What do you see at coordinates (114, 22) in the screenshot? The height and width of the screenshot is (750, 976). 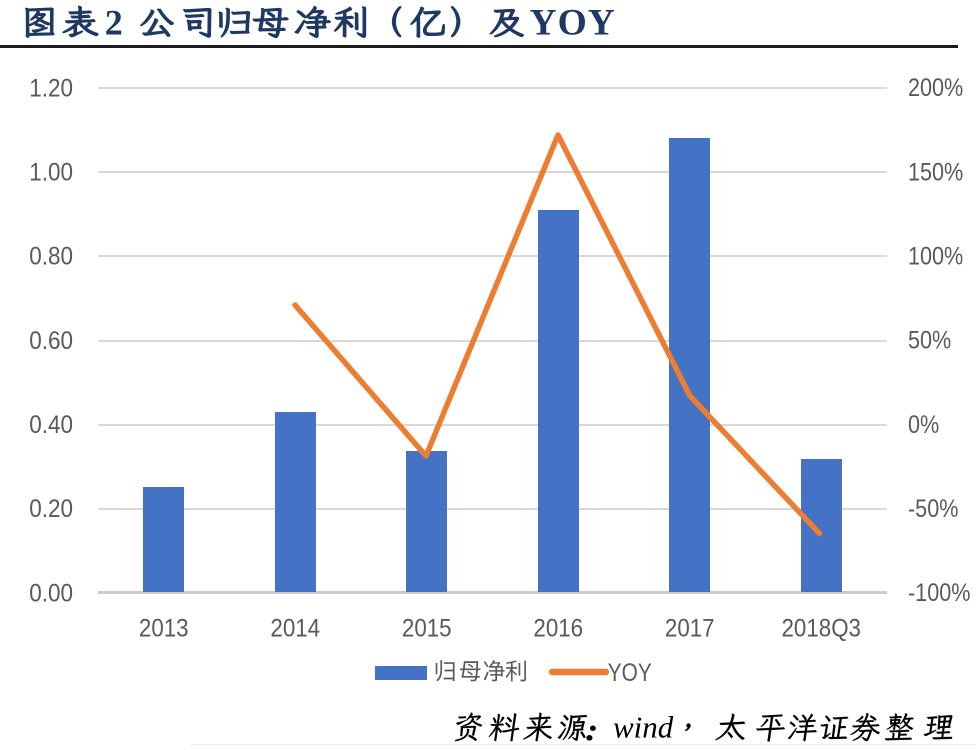 I see `svg-text: 2` at bounding box center [114, 22].